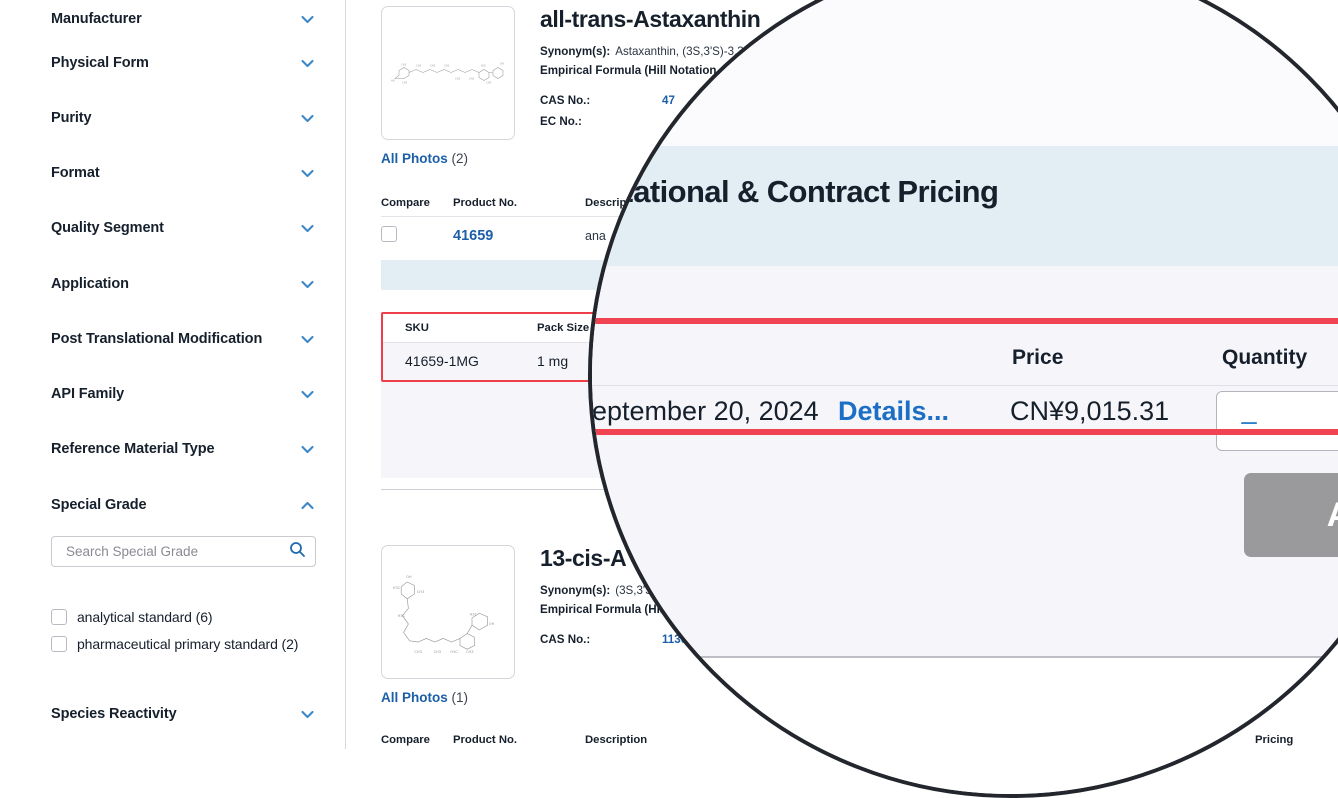  I want to click on all-photos-label: All Photos, so click(414, 697).